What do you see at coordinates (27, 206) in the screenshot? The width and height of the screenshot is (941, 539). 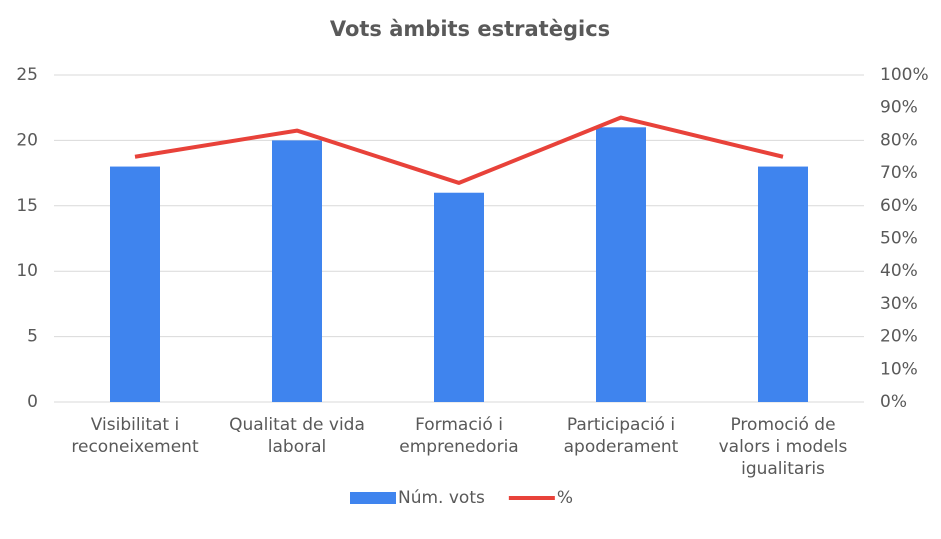 I see `y-tick-label: 15` at bounding box center [27, 206].